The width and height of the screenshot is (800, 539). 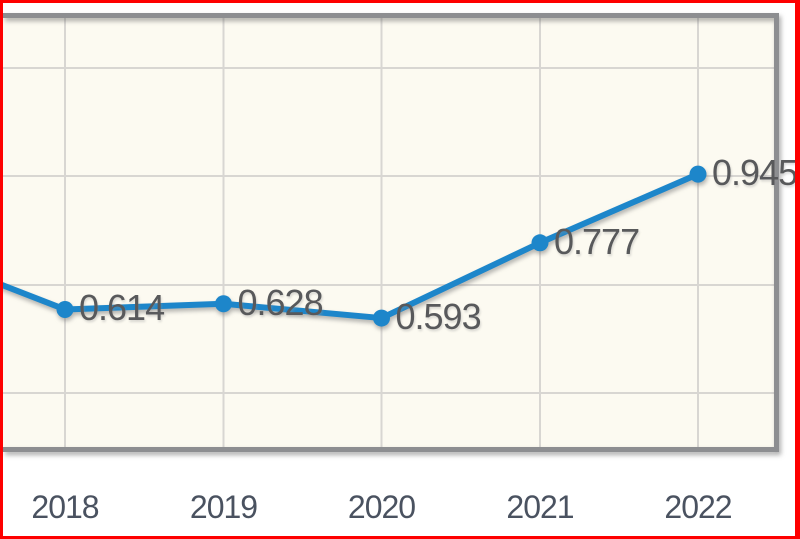 What do you see at coordinates (381, 507) in the screenshot?
I see `x-axis-label: 2020` at bounding box center [381, 507].